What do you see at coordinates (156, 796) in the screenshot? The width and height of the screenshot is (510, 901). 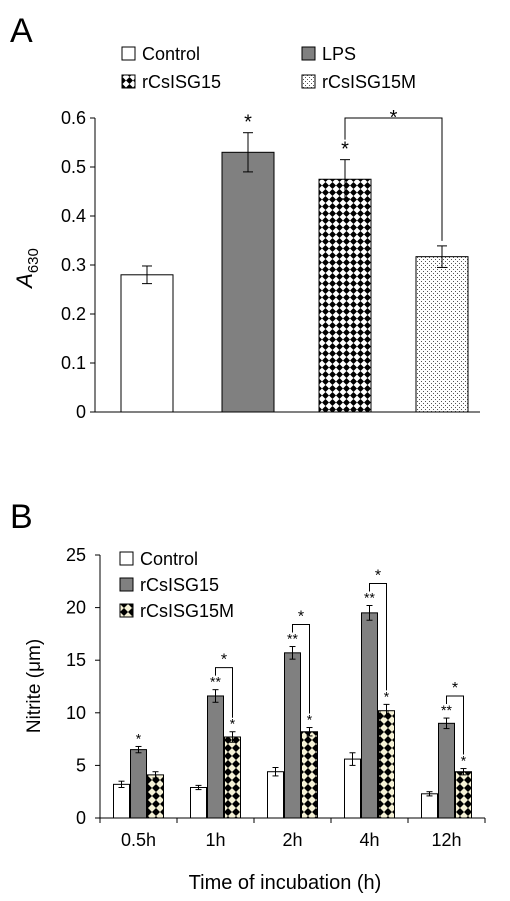 I see `bar-rcsisg15m-0-5h` at bounding box center [156, 796].